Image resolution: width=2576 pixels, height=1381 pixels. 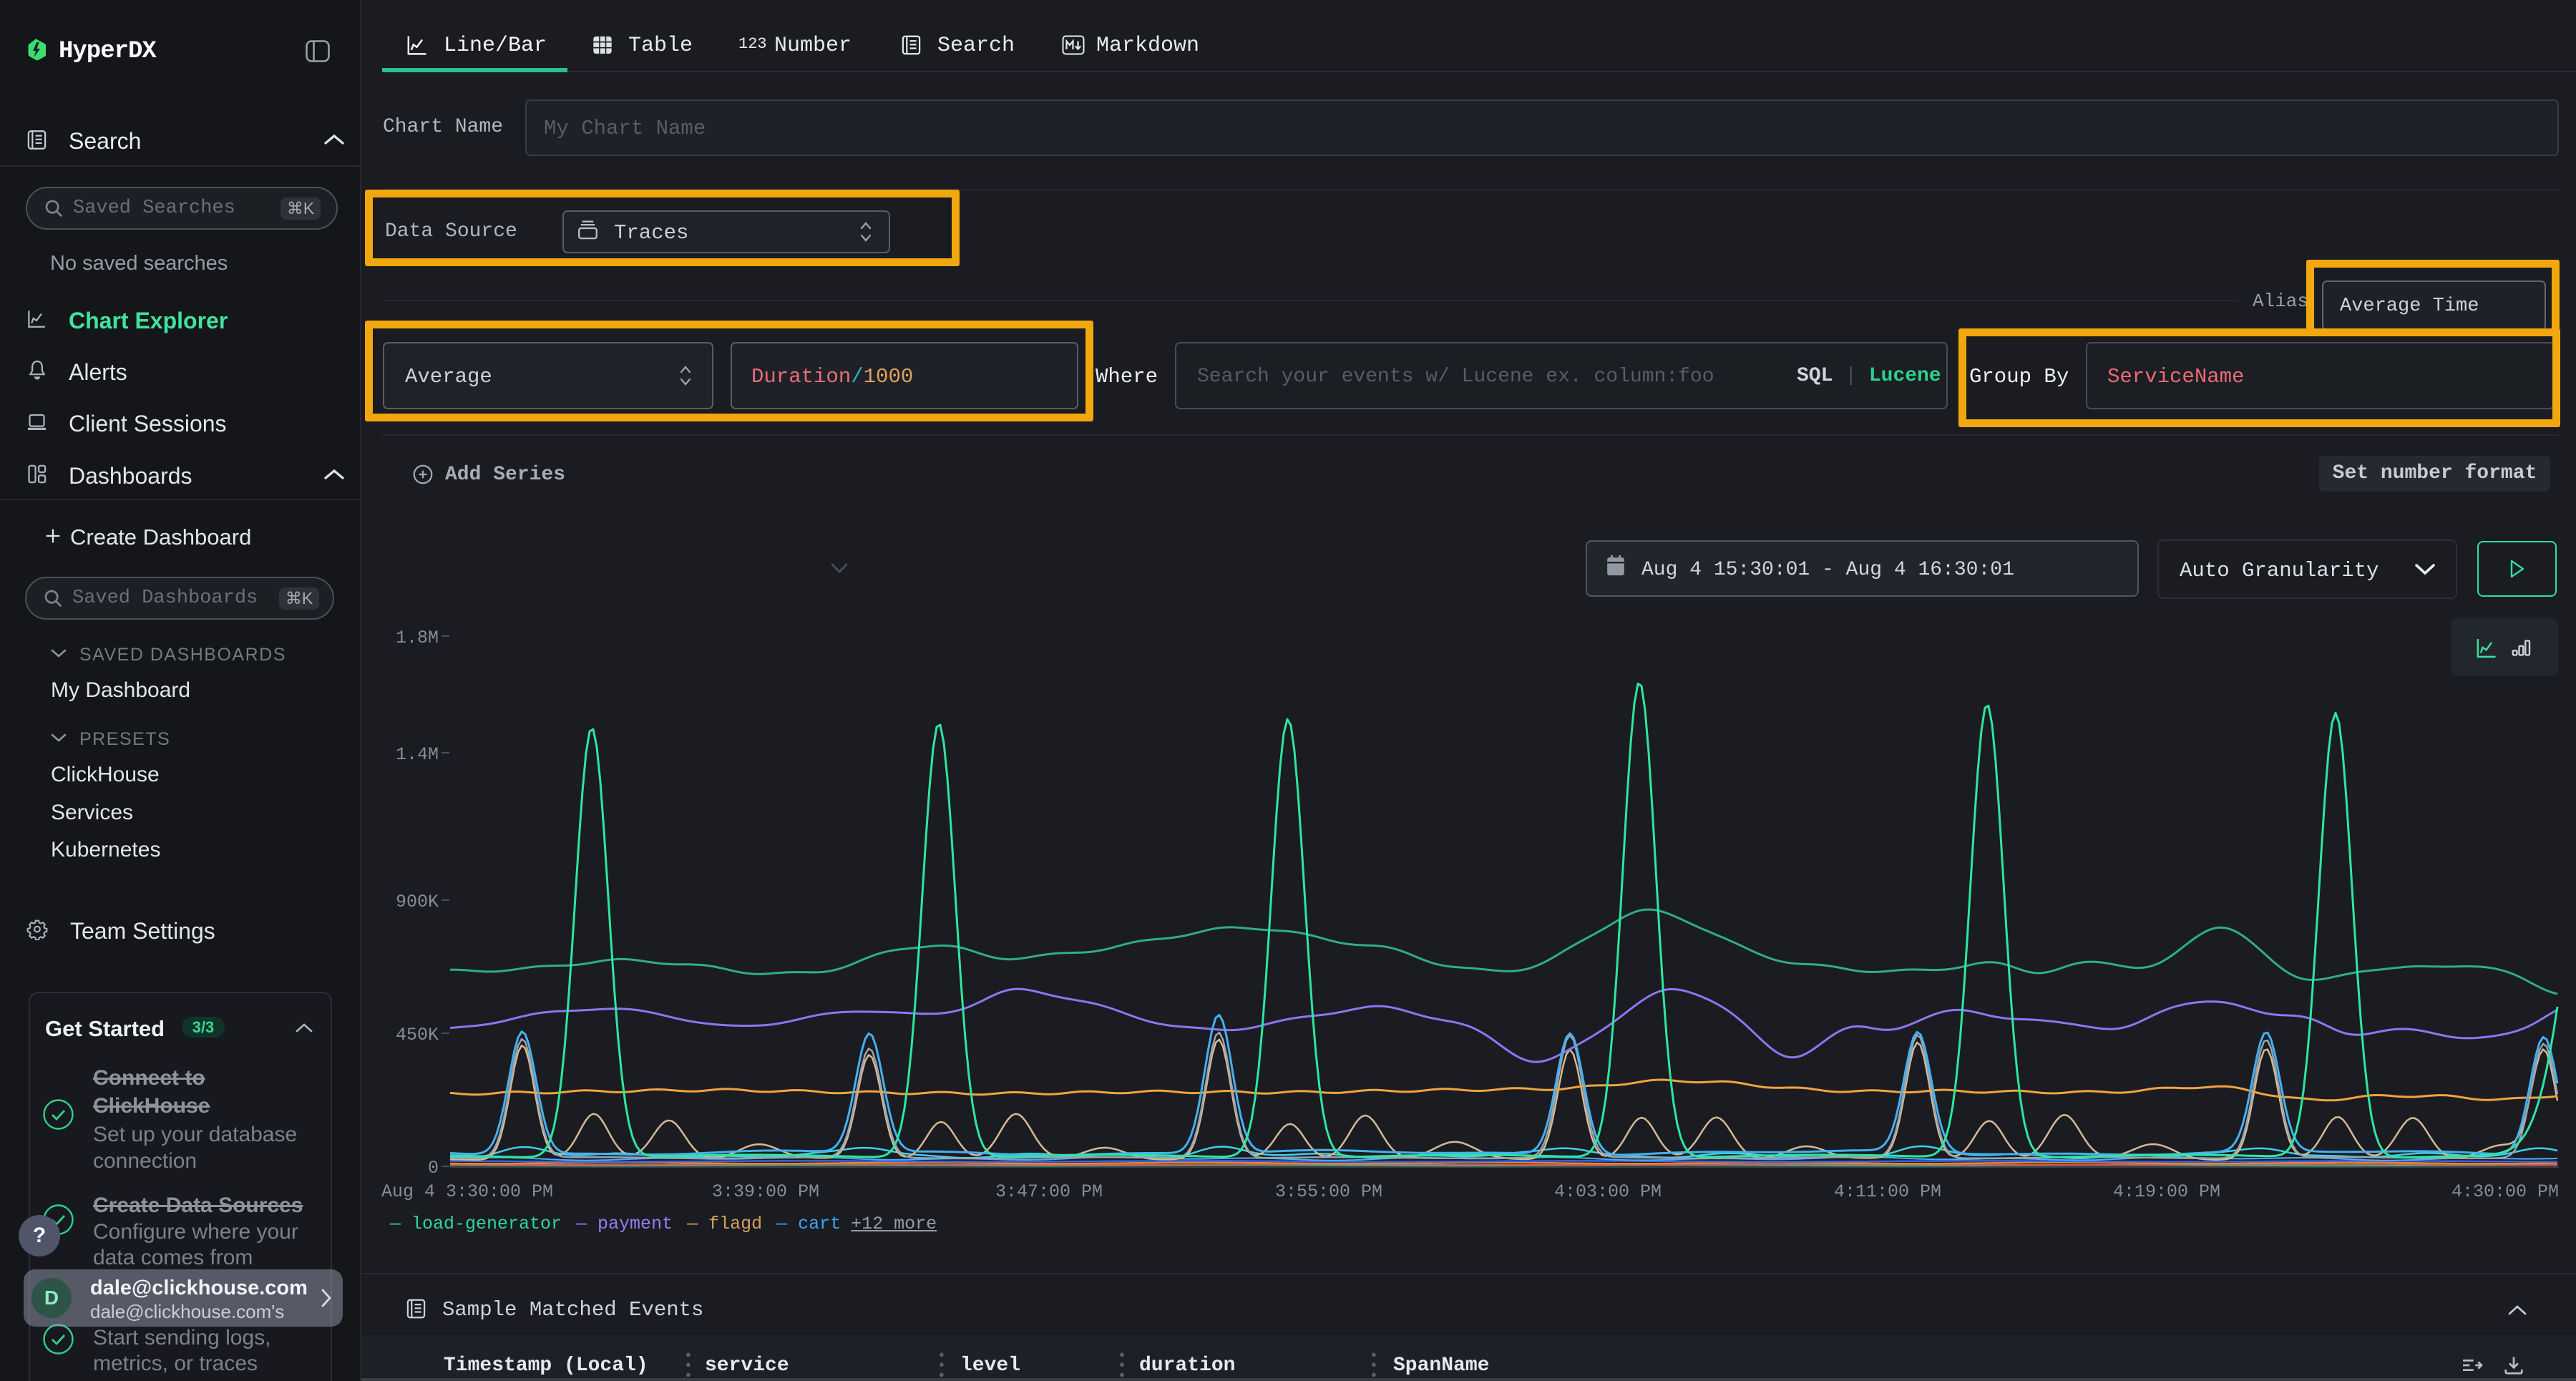 What do you see at coordinates (433, 1168) in the screenshot?
I see `svg-text: 0` at bounding box center [433, 1168].